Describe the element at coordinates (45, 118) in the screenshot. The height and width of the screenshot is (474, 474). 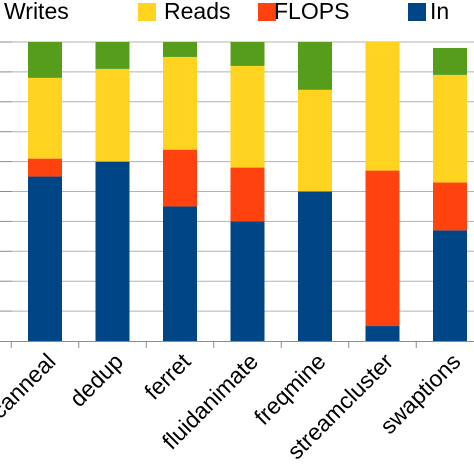
I see `bar-reads-canneal` at that location.